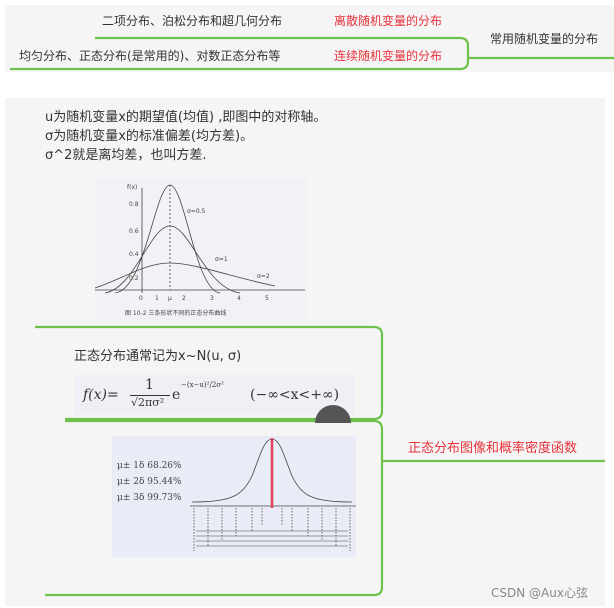 This screenshot has width=614, height=608. I want to click on fig1-curve-label: σ=1, so click(221, 259).